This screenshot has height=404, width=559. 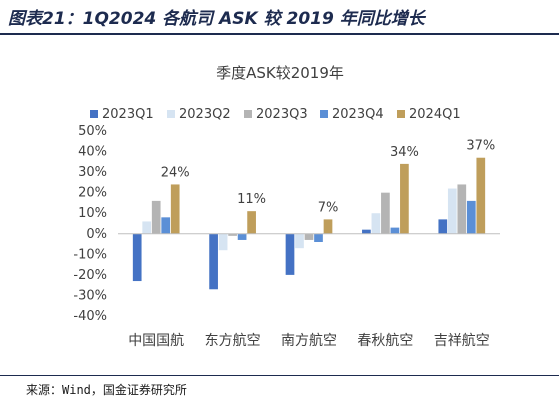 What do you see at coordinates (175, 172) in the screenshot?
I see `data-label-0: 24%` at bounding box center [175, 172].